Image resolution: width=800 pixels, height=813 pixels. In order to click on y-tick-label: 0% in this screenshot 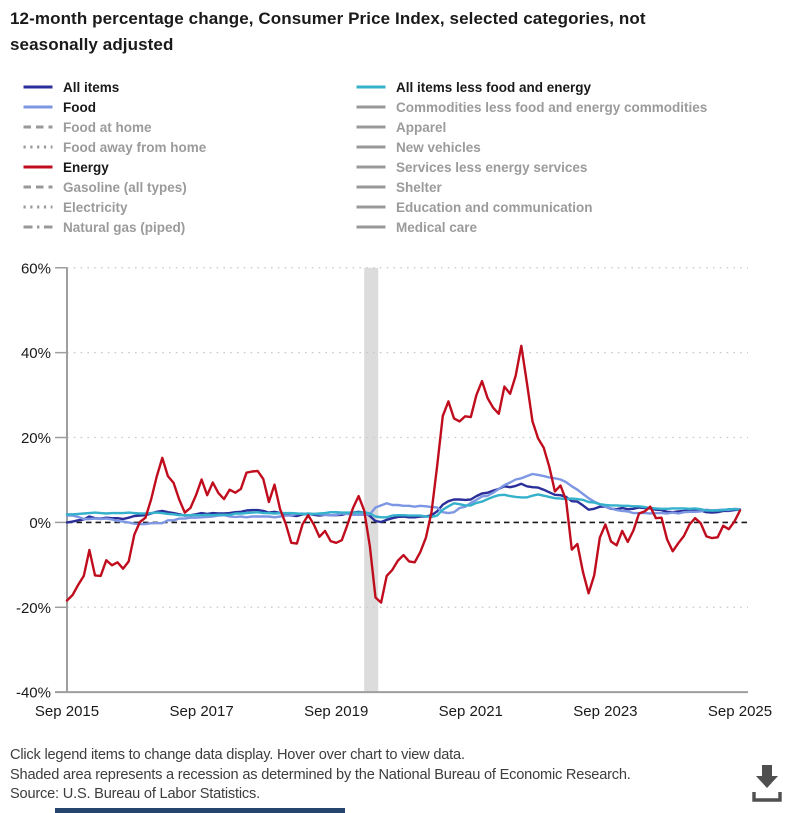, I will do `click(40, 523)`.